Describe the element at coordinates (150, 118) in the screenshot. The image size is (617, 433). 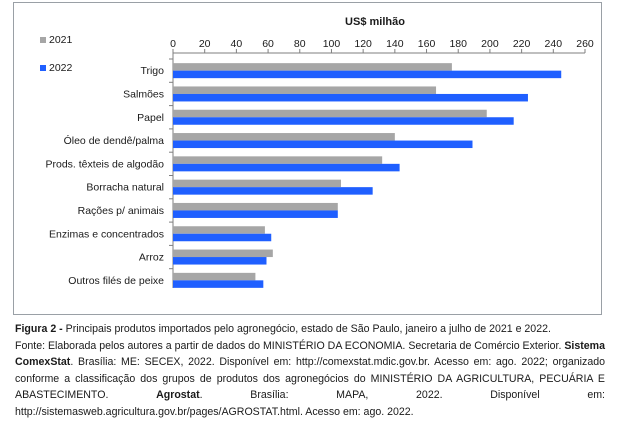
I see `category-label: Papel` at that location.